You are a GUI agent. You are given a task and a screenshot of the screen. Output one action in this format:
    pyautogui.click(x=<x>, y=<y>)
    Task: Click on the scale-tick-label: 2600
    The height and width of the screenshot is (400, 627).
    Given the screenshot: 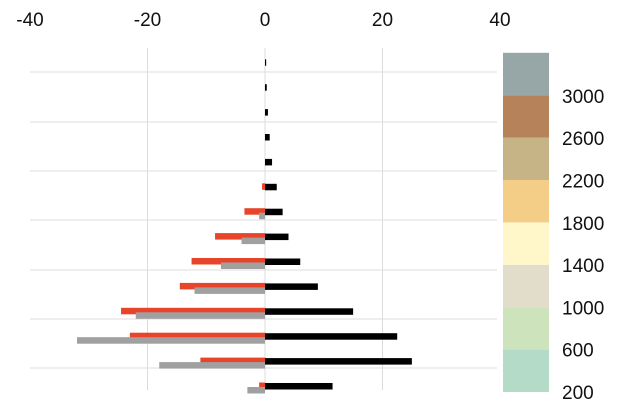 What is the action you would take?
    pyautogui.click(x=583, y=139)
    